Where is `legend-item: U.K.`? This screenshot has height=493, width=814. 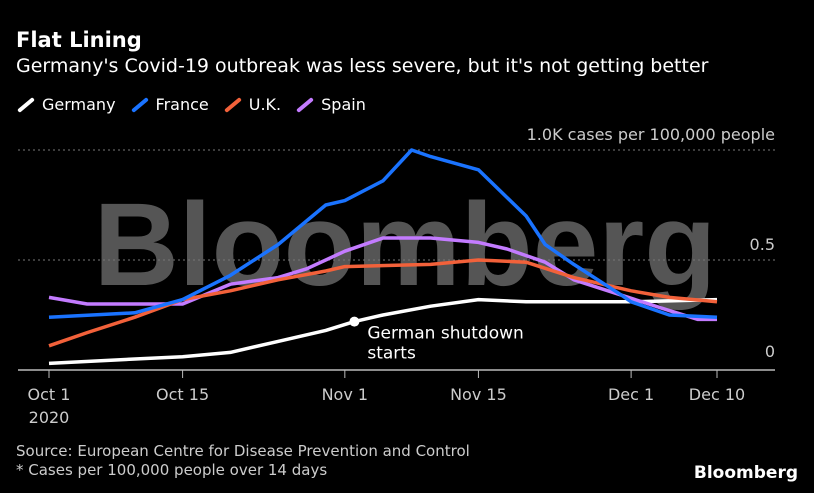 legend-item: U.K. is located at coordinates (252, 104).